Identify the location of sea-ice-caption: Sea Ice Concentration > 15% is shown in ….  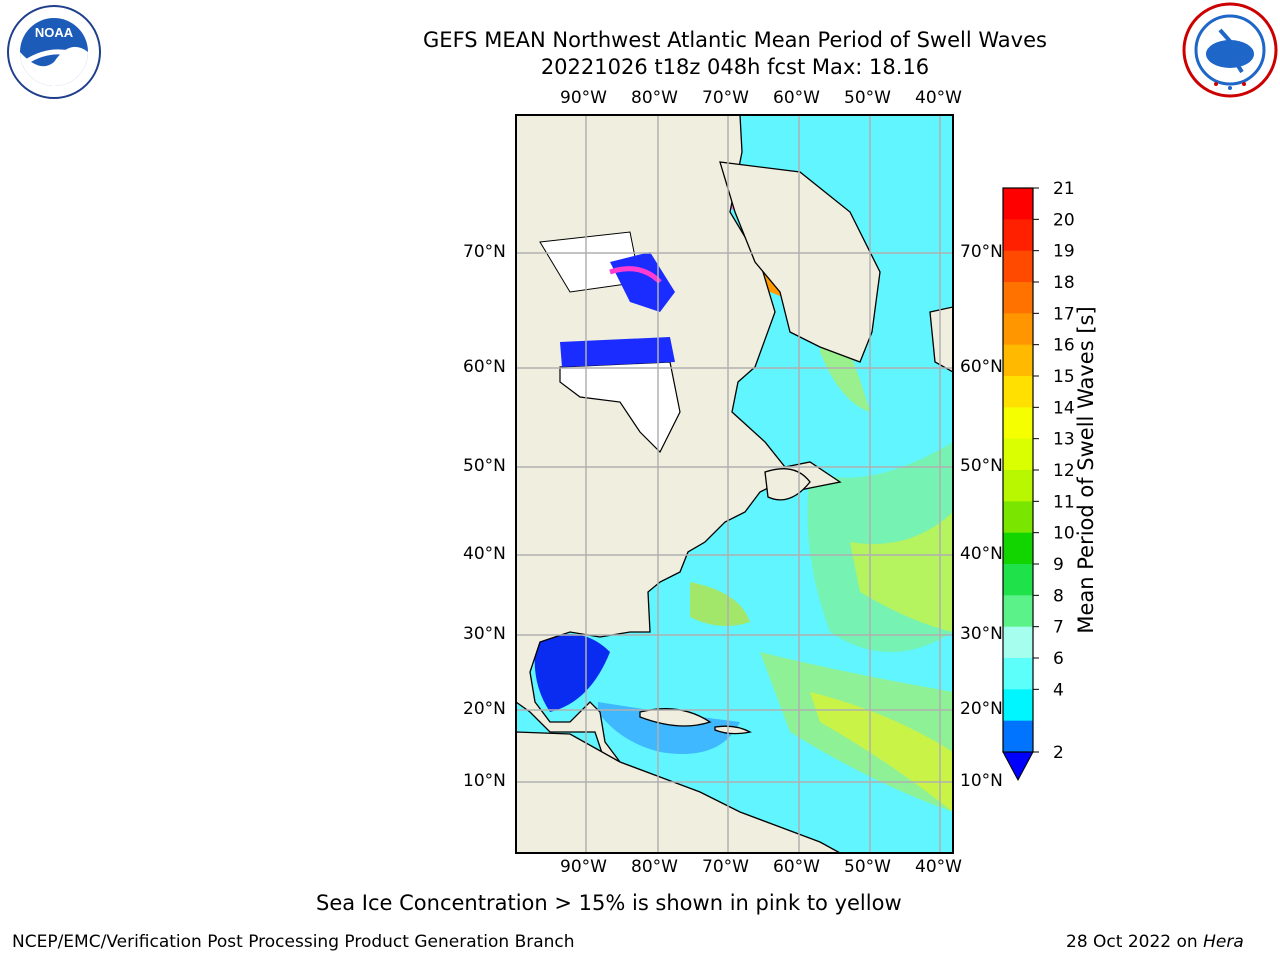
(609, 903).